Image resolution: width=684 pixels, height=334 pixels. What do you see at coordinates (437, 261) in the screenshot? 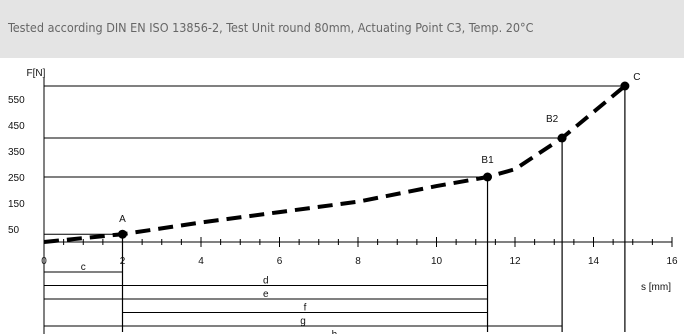
I see `x-tick-label: 10` at bounding box center [437, 261].